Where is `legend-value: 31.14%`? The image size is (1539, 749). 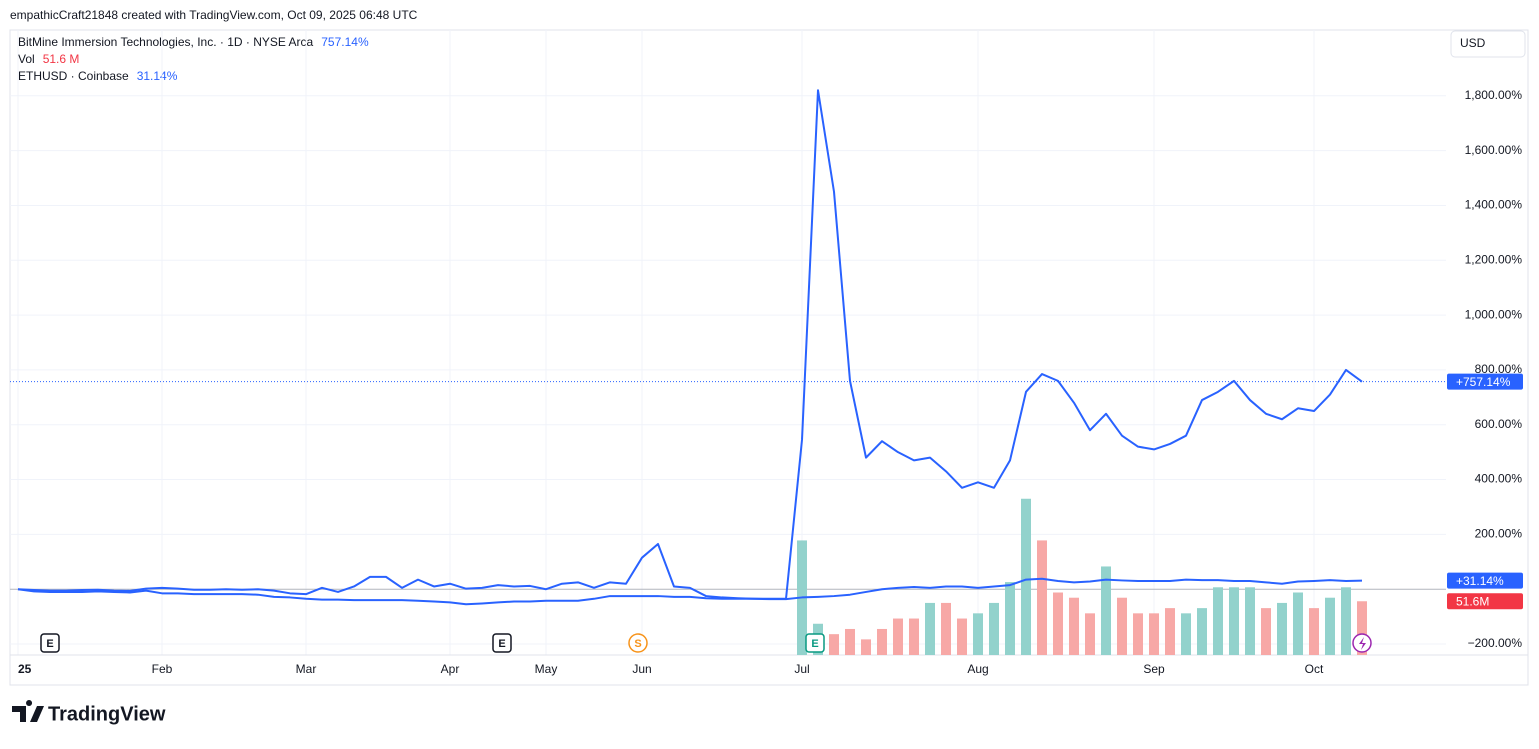 legend-value: 31.14% is located at coordinates (157, 76).